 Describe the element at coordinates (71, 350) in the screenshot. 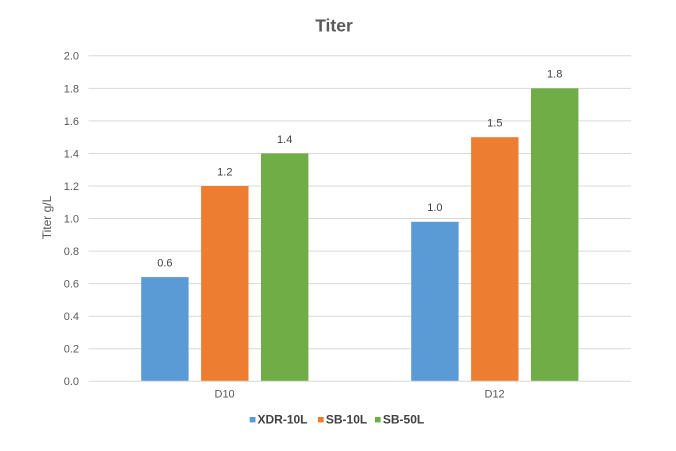

I see `svg-text: 0.2` at that location.